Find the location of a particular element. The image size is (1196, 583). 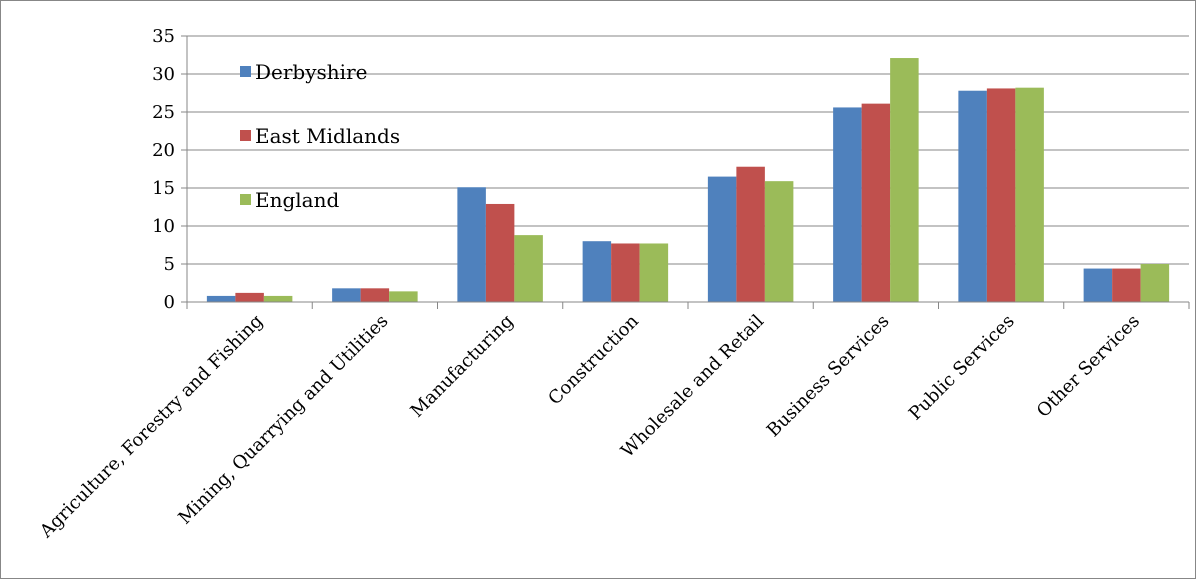

legend: Derbyshire East Midlands England is located at coordinates (320, 136).